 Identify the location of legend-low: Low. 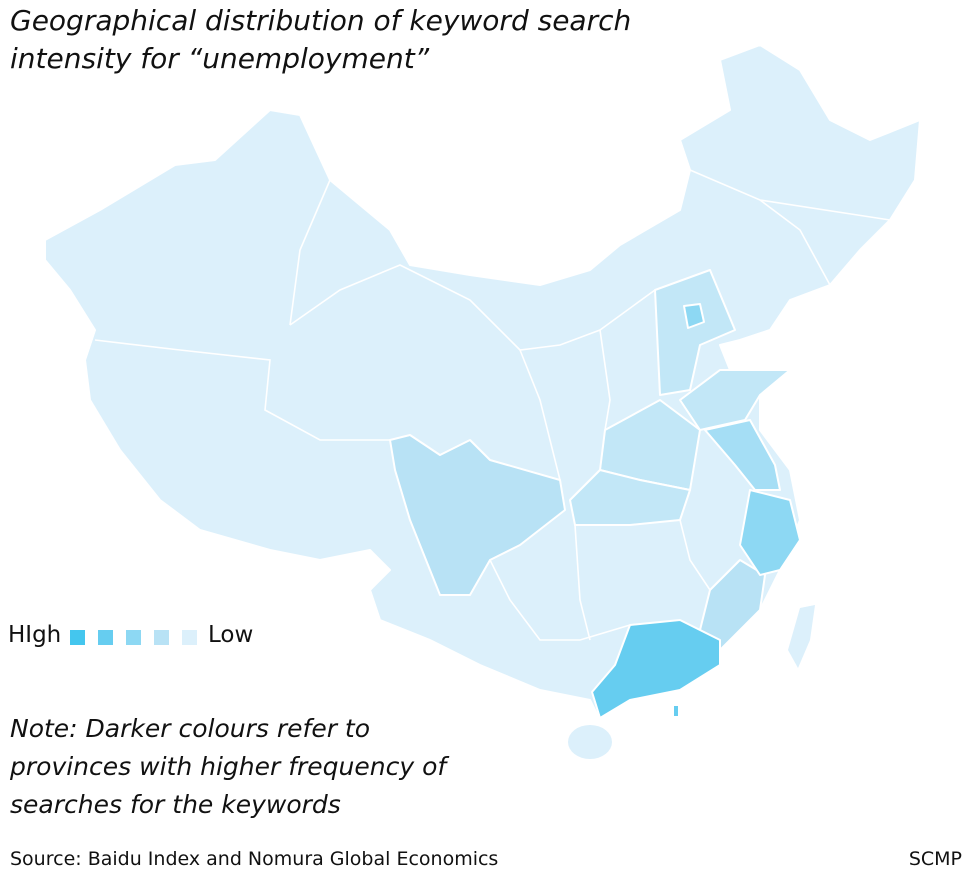
(231, 635).